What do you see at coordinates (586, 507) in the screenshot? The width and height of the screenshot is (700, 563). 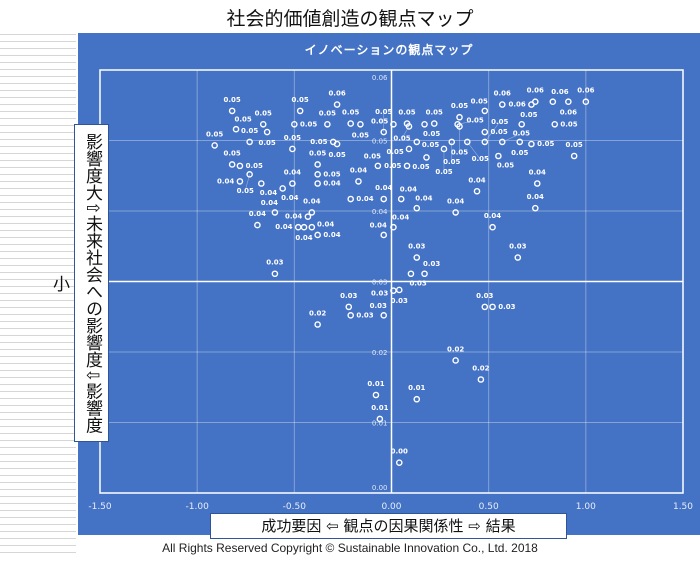 I see `x-tick-label: 1.00` at bounding box center [586, 507].